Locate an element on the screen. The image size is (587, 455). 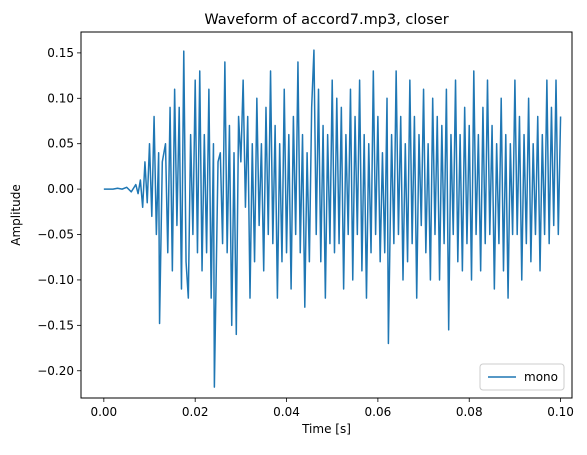
y-tick-label: 0.00 is located at coordinates (60, 189).